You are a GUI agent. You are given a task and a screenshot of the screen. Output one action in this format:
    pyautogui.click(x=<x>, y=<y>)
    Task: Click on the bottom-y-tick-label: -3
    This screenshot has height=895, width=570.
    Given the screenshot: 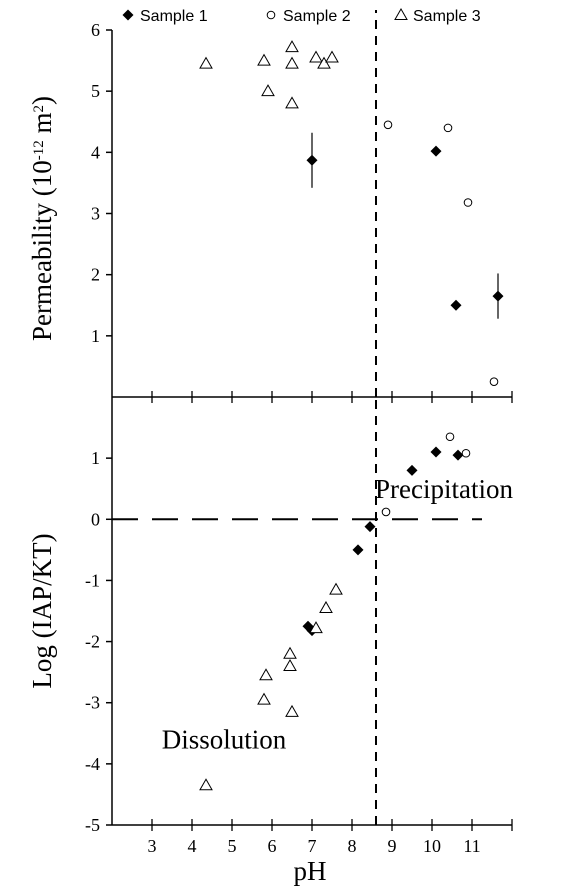 What is the action you would take?
    pyautogui.click(x=92, y=703)
    